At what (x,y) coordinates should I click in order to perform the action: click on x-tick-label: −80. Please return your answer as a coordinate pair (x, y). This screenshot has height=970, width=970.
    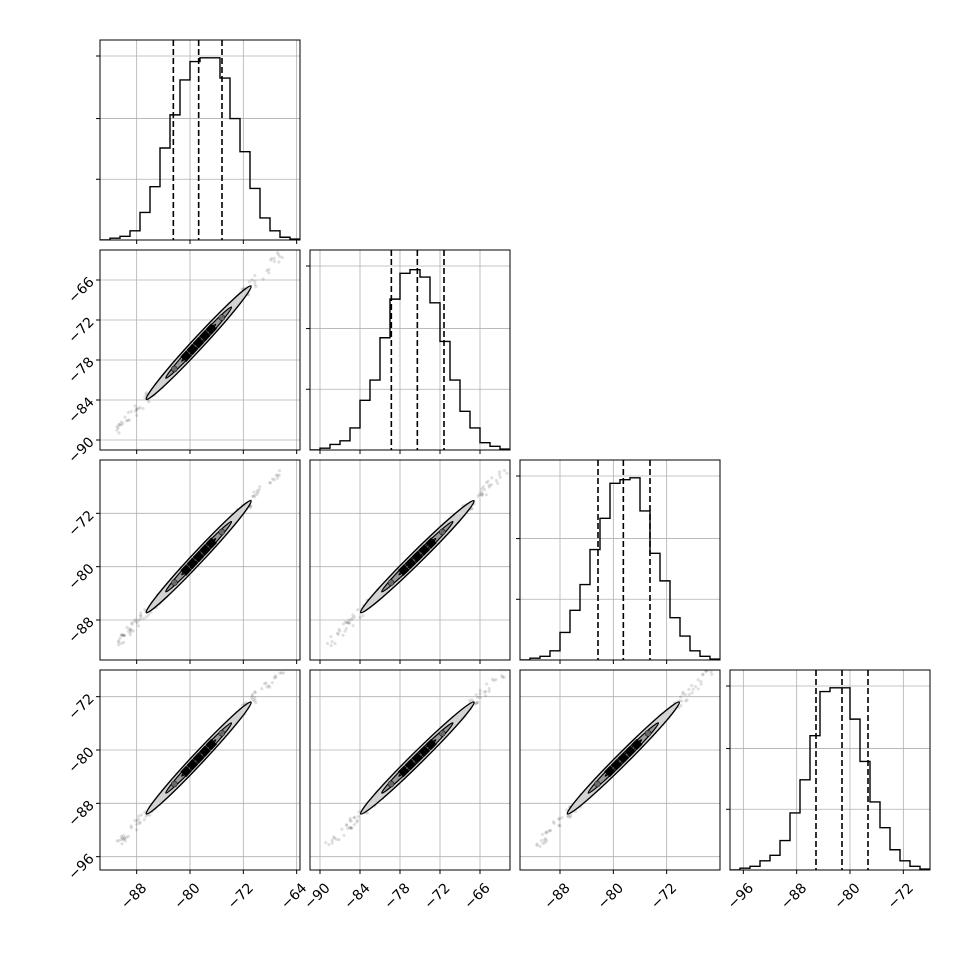
    Looking at the image, I should click on (847, 896).